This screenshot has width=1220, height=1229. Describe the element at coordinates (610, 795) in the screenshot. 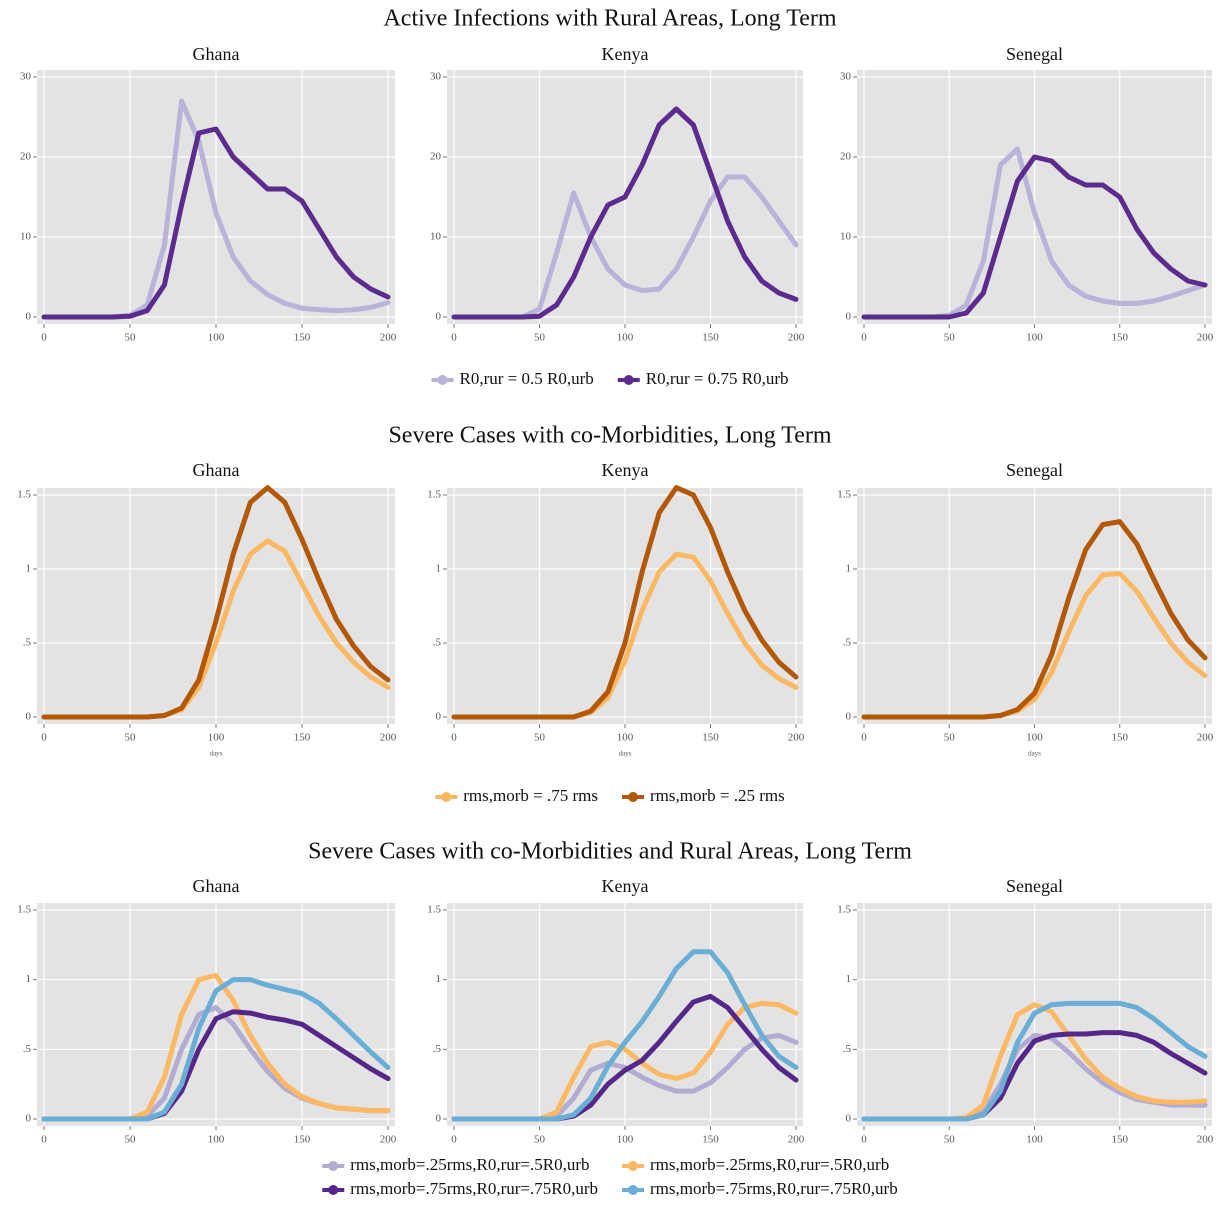

I see `legend: rms,morb = .75 rms rms,morb = .25 rms` at that location.